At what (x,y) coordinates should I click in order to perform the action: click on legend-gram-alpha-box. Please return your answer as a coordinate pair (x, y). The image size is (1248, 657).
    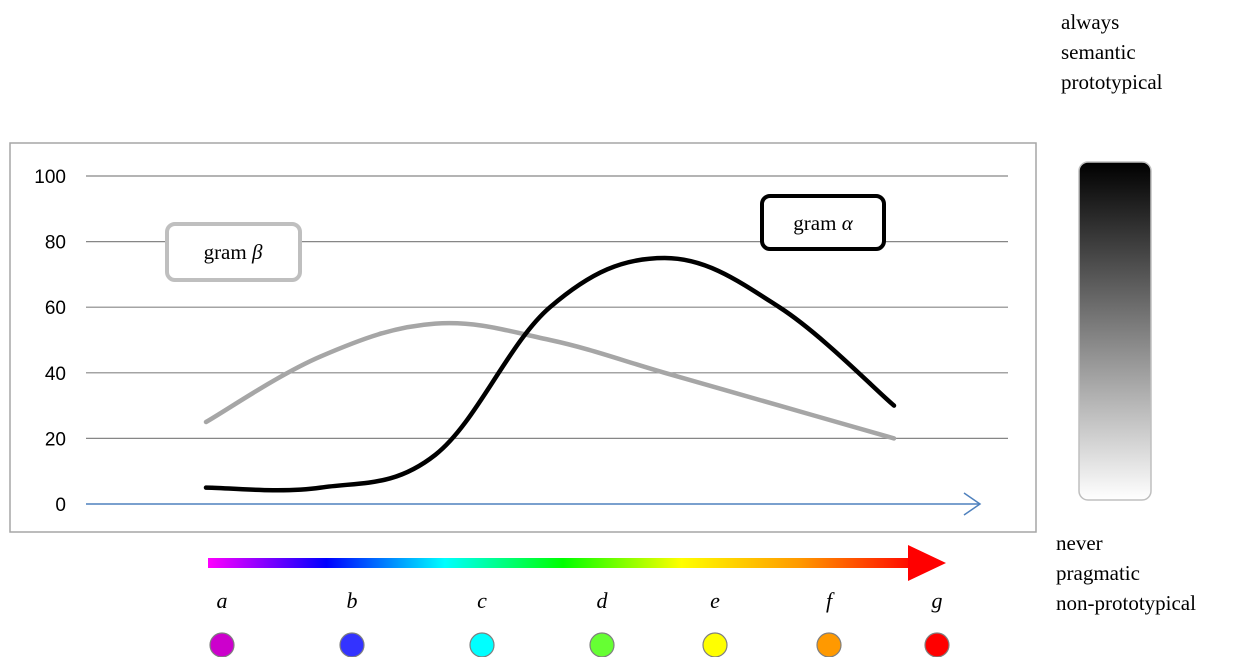
    Looking at the image, I should click on (823, 222).